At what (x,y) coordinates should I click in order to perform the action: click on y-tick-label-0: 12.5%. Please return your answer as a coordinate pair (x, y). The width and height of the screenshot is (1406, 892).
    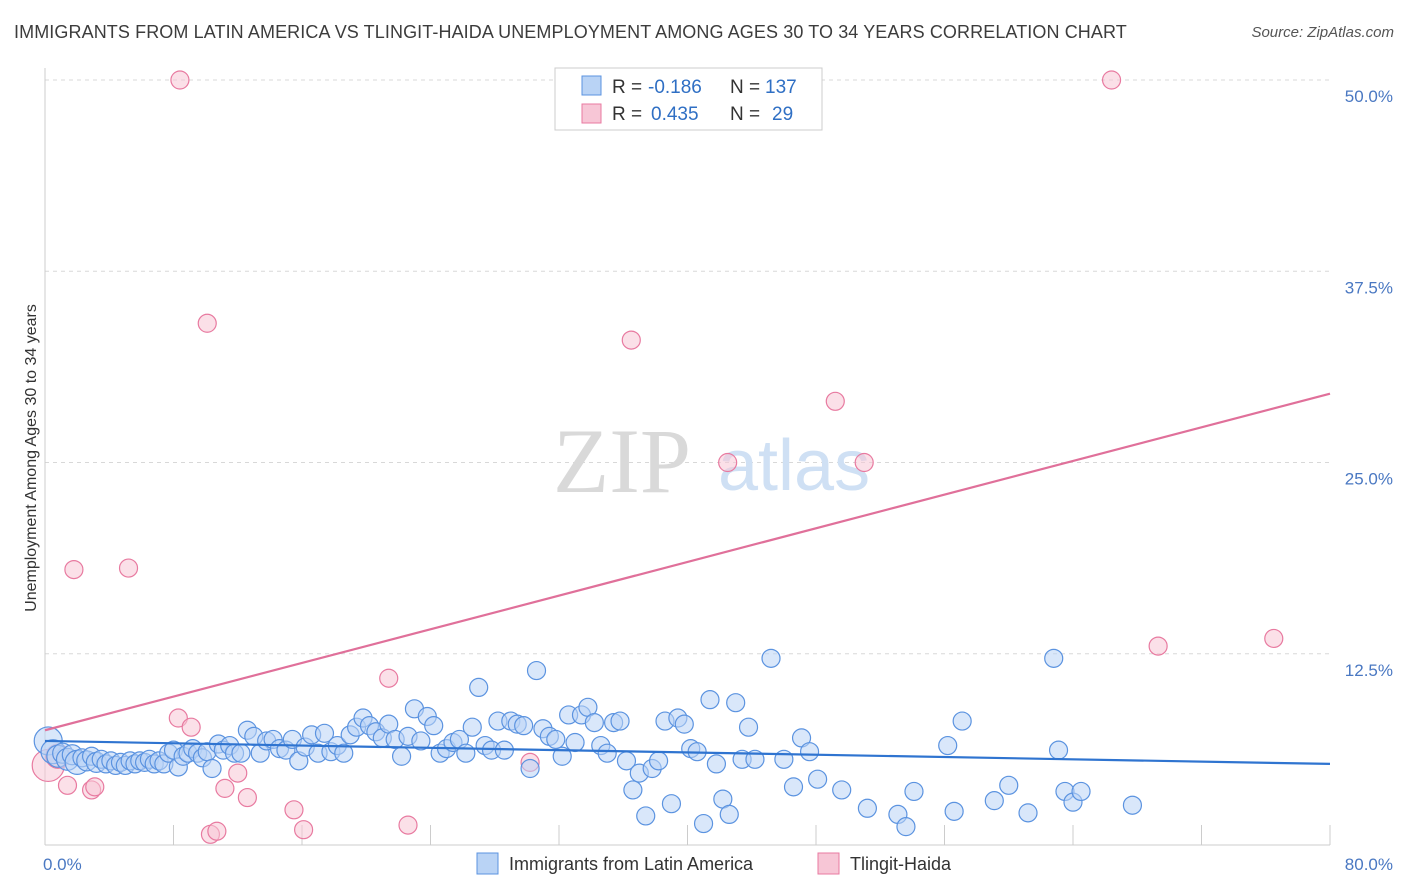
    Looking at the image, I should click on (1369, 670).